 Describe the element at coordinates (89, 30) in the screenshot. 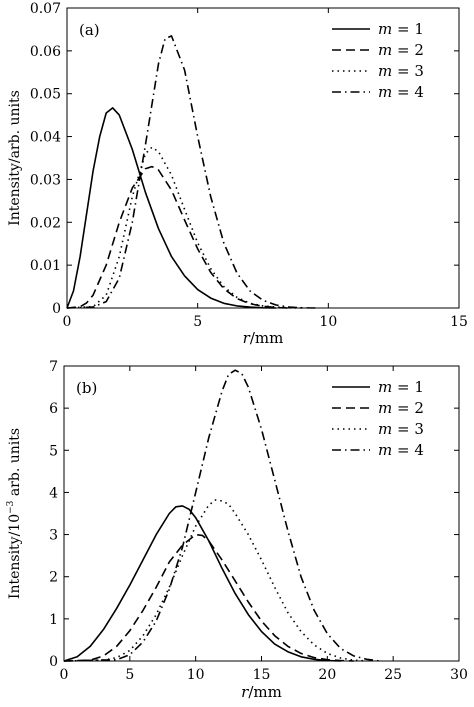

I see `panel-label: (a)` at that location.